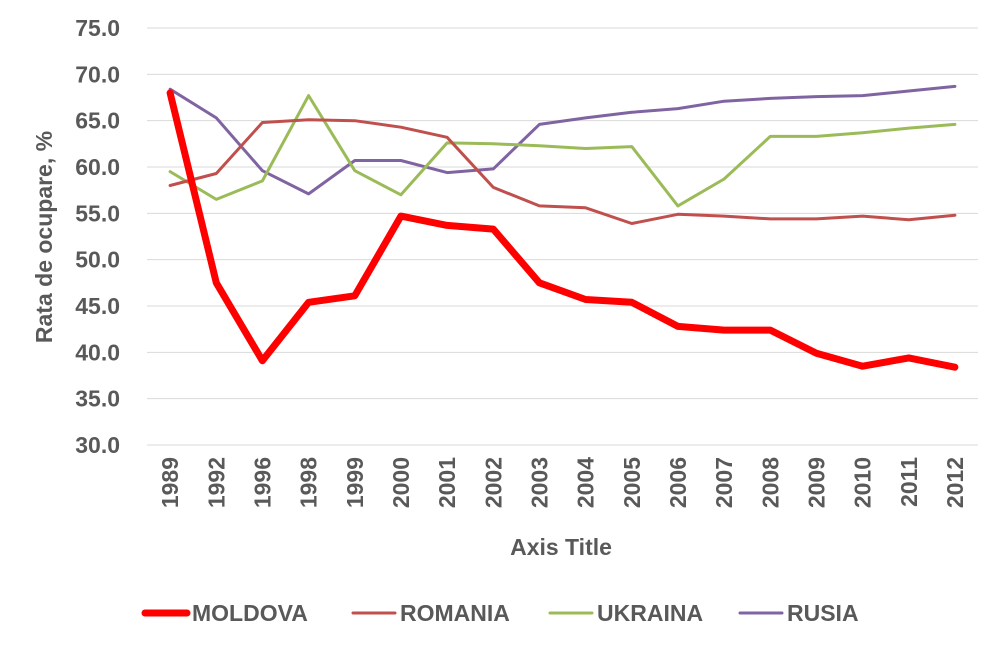 The image size is (1001, 652). Describe the element at coordinates (447, 482) in the screenshot. I see `x-tick-label: 2001` at that location.